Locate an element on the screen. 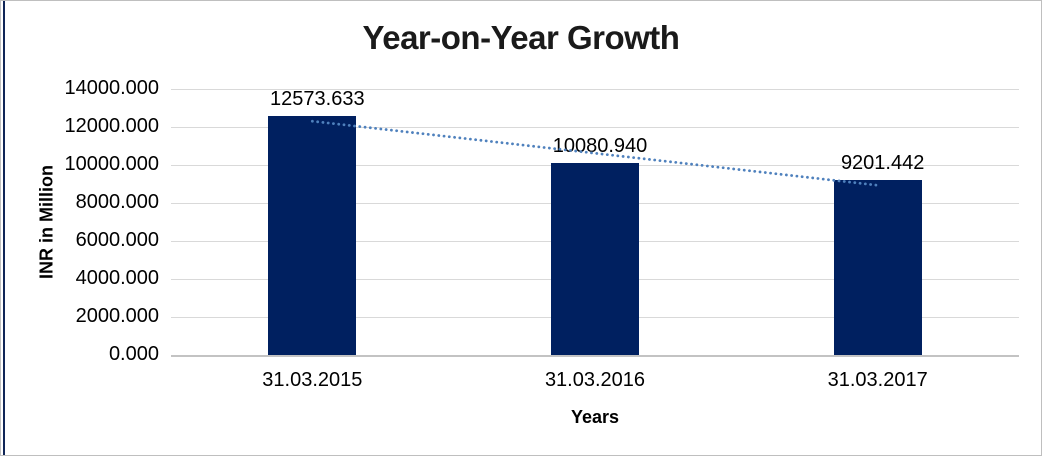 Image resolution: width=1042 pixels, height=456 pixels. chart-title: Year-on-Year Growth is located at coordinates (521, 37).